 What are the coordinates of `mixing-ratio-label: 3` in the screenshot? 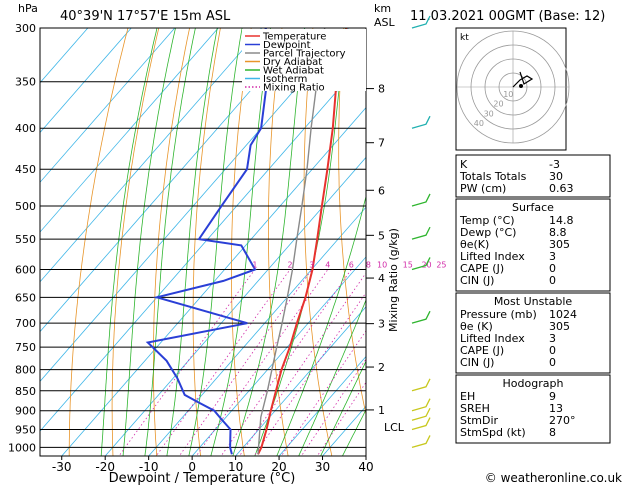 It's located at (311, 264).